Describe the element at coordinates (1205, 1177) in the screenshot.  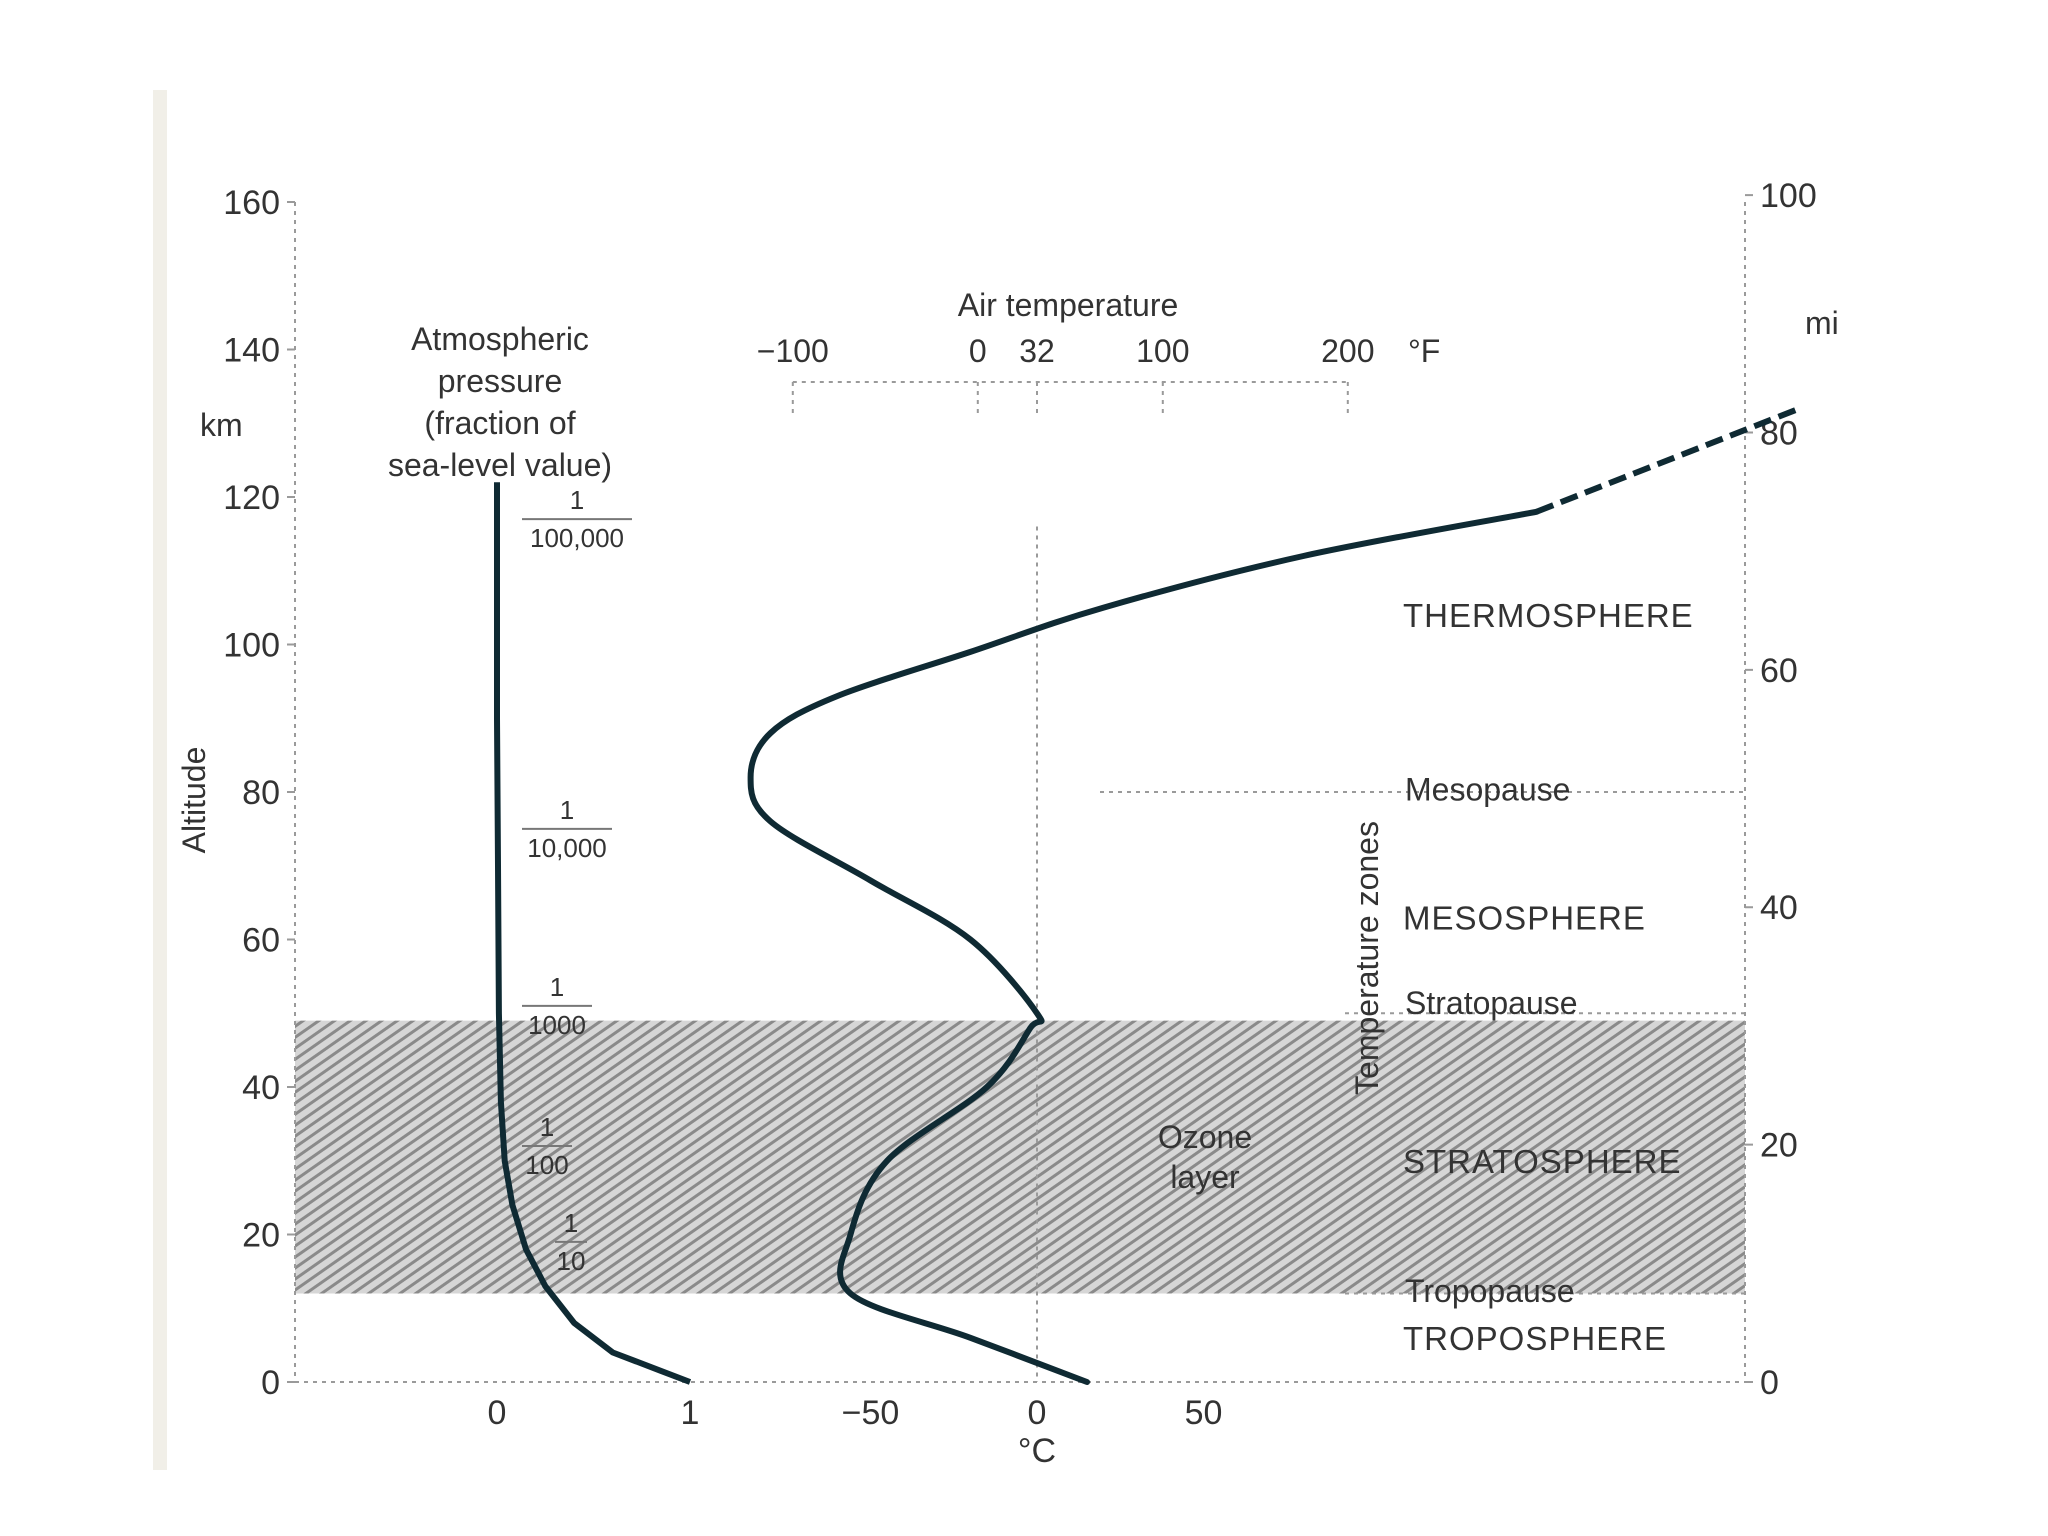
I see `ozone-label-line: layer` at that location.